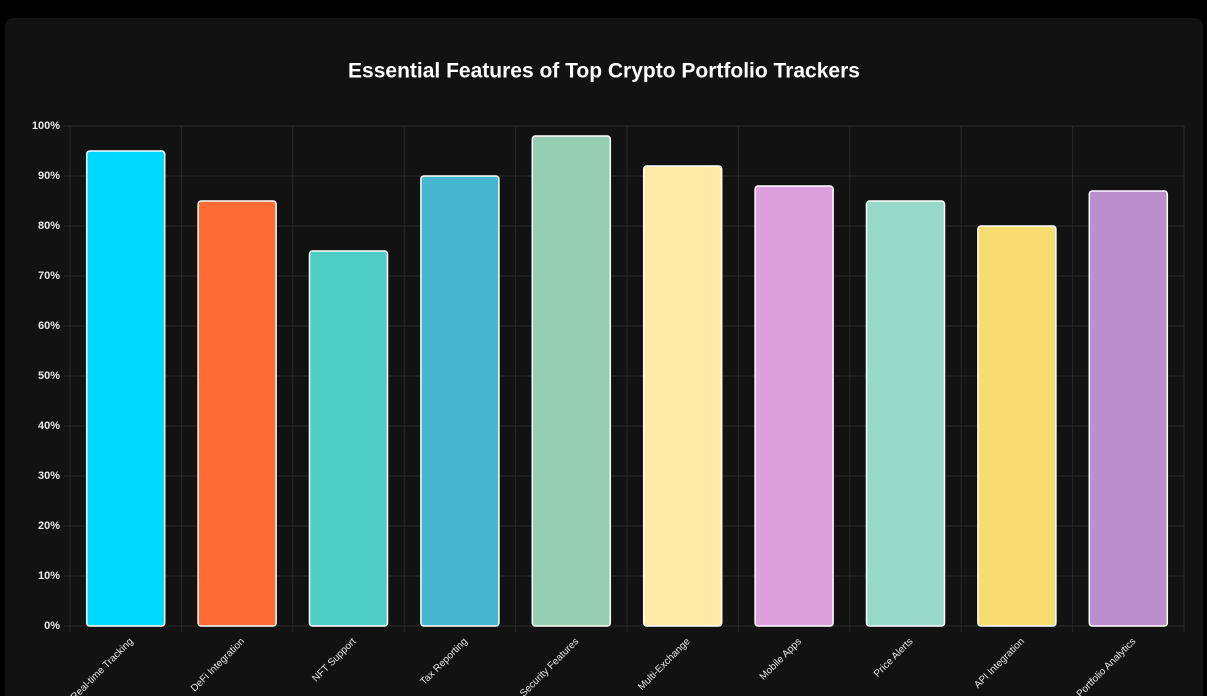  Describe the element at coordinates (664, 664) in the screenshot. I see `x-tick-label: Multi-Exchange` at that location.